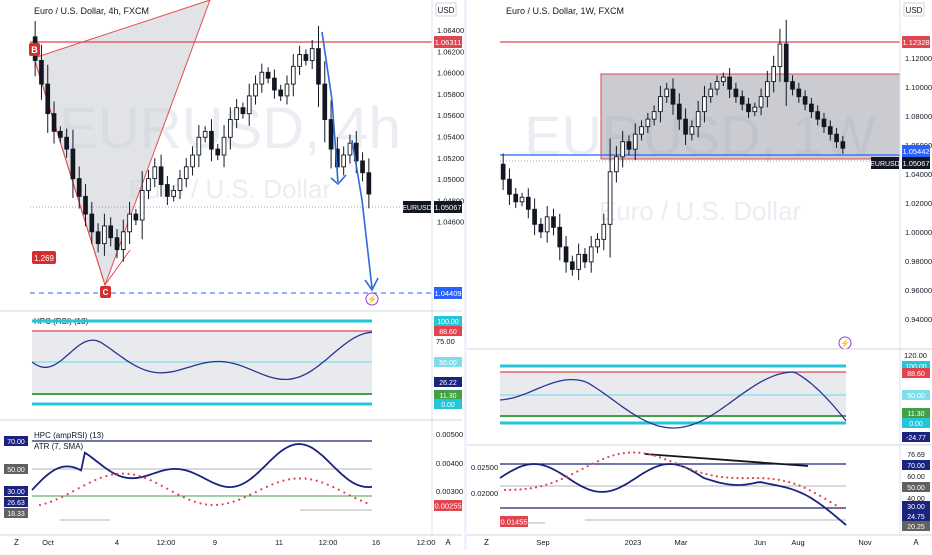  Describe the element at coordinates (279, 542) in the screenshot. I see `time-tick-label: 11` at that location.